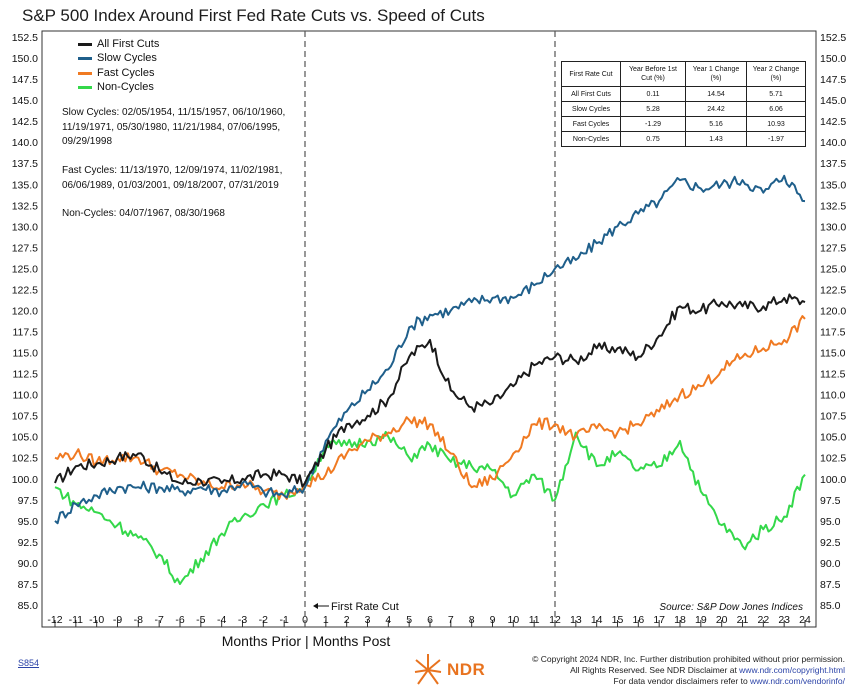 This screenshot has width=861, height=693. I want to click on x-tick-label: 5, so click(409, 620).